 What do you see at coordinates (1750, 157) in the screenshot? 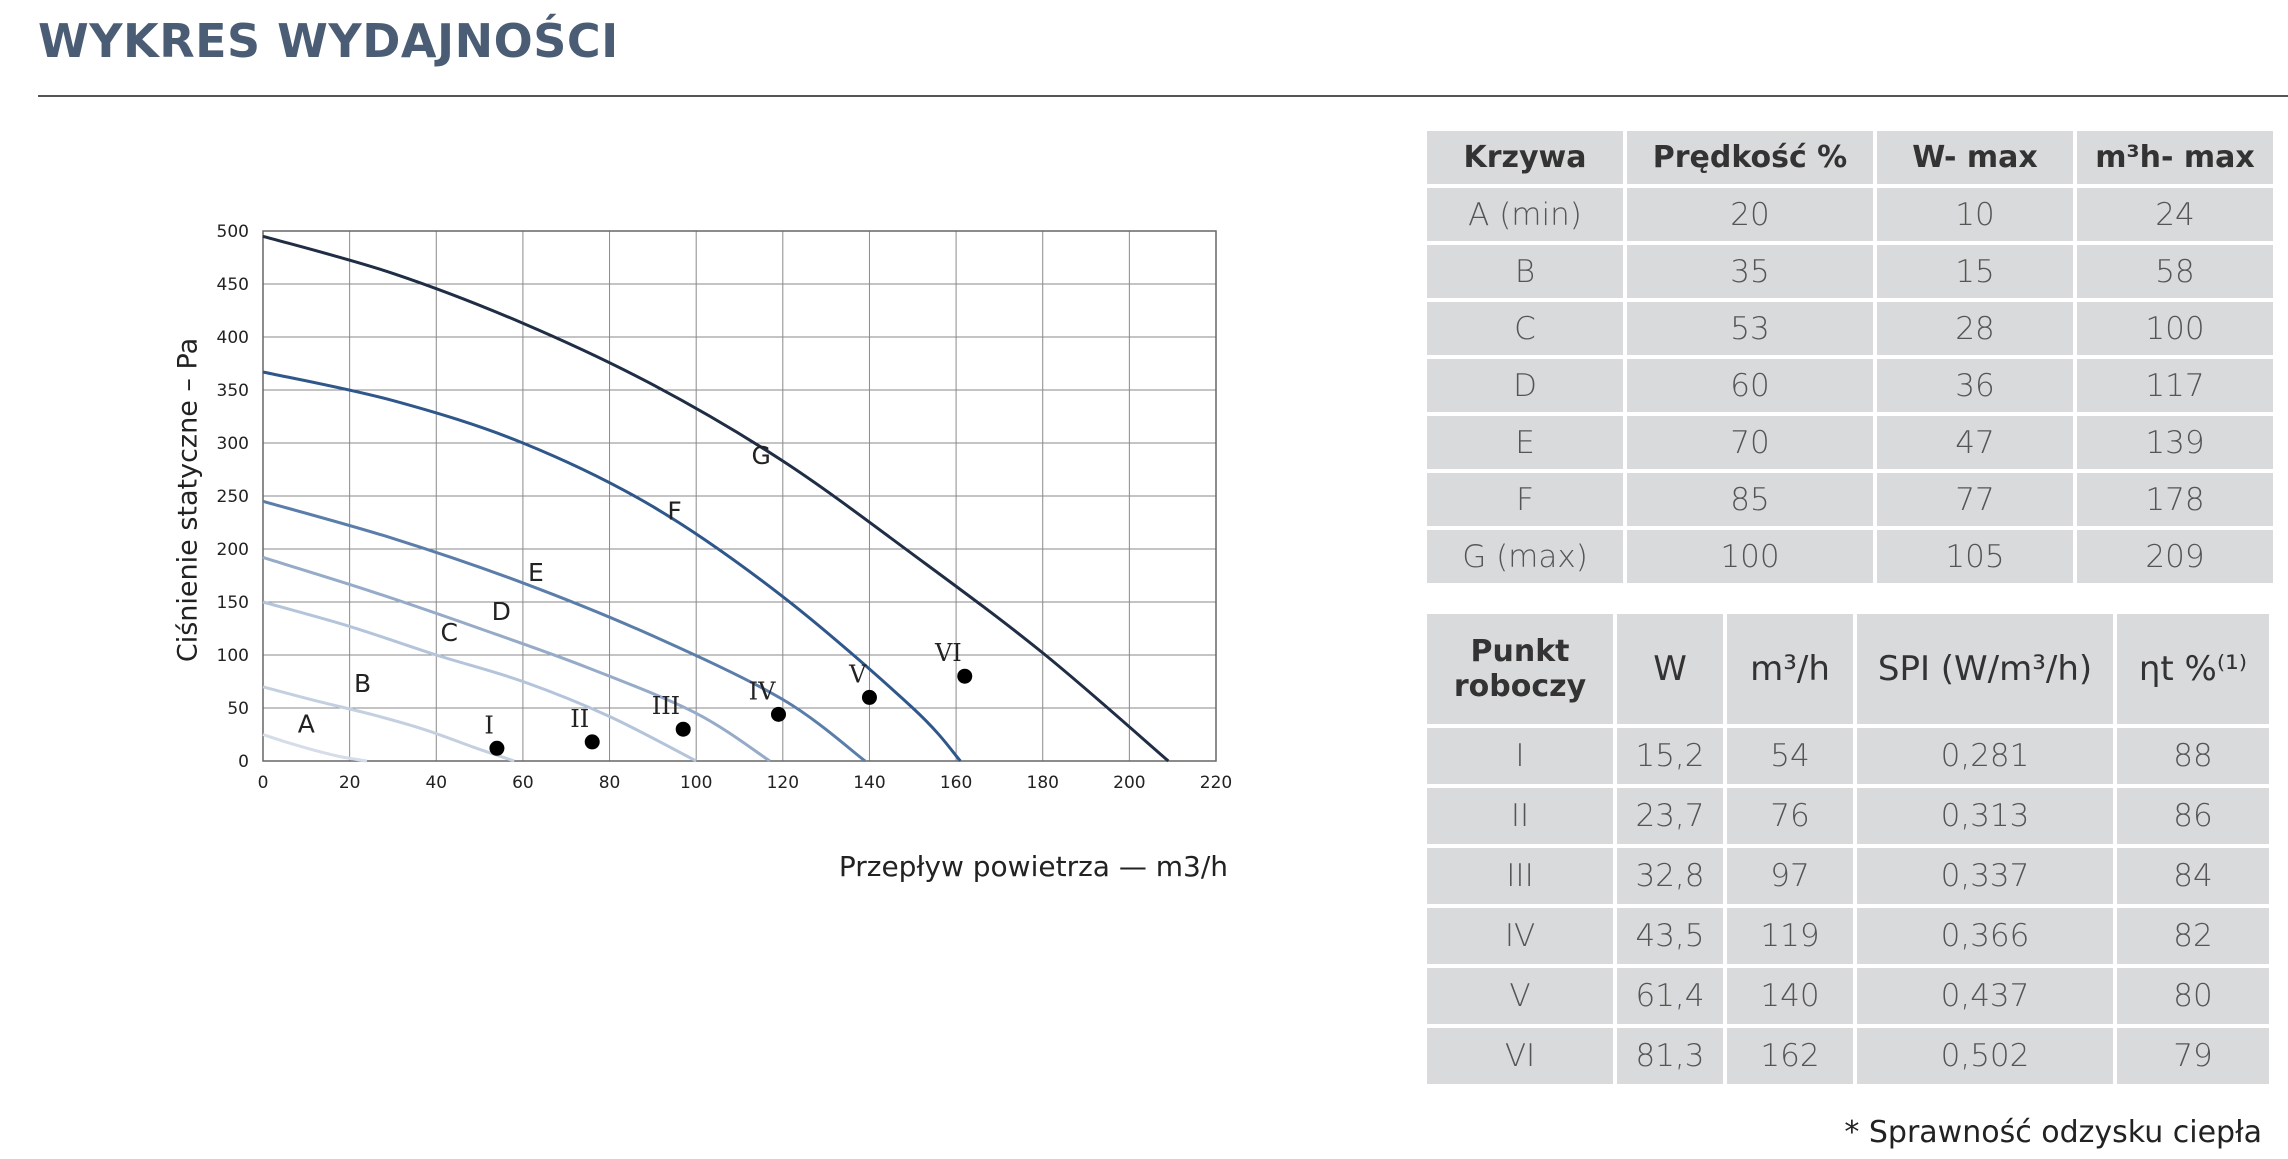
I see `header-cell: Prędkość %` at bounding box center [1750, 157].